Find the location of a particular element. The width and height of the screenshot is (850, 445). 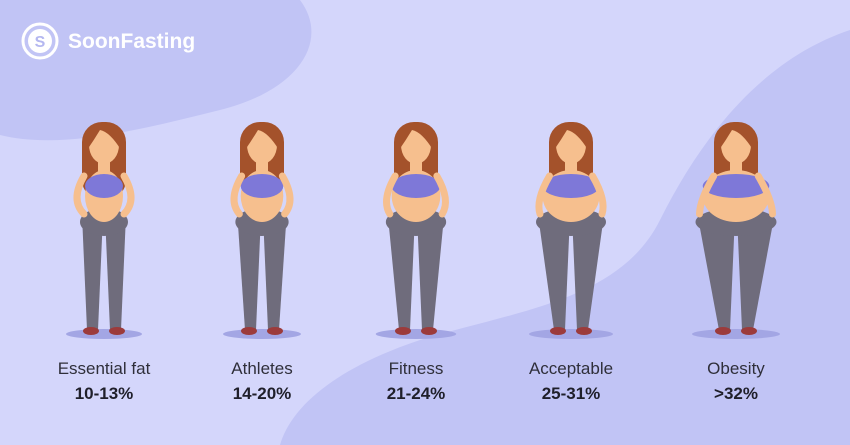

category-label: Essential fat is located at coordinates (104, 368).